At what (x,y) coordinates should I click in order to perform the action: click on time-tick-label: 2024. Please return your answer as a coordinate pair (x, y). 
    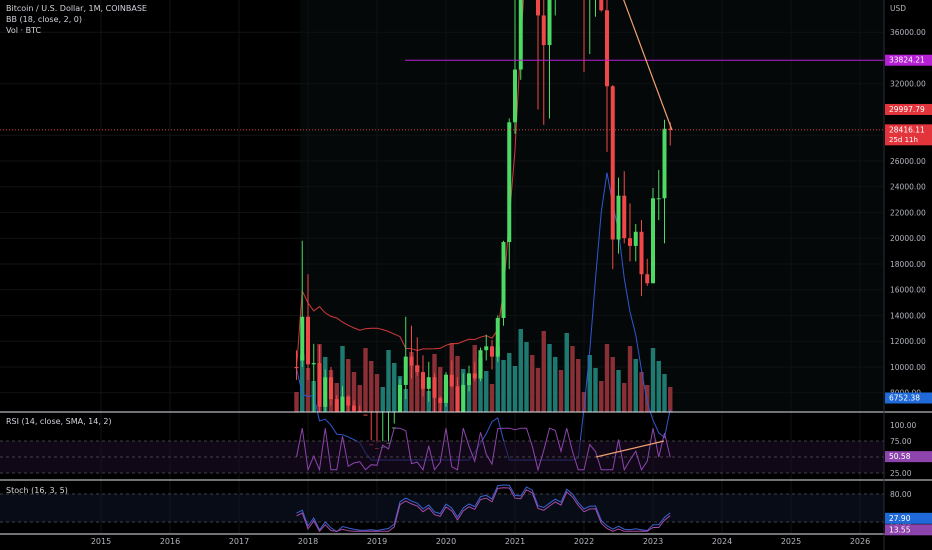
    Looking at the image, I should click on (722, 541).